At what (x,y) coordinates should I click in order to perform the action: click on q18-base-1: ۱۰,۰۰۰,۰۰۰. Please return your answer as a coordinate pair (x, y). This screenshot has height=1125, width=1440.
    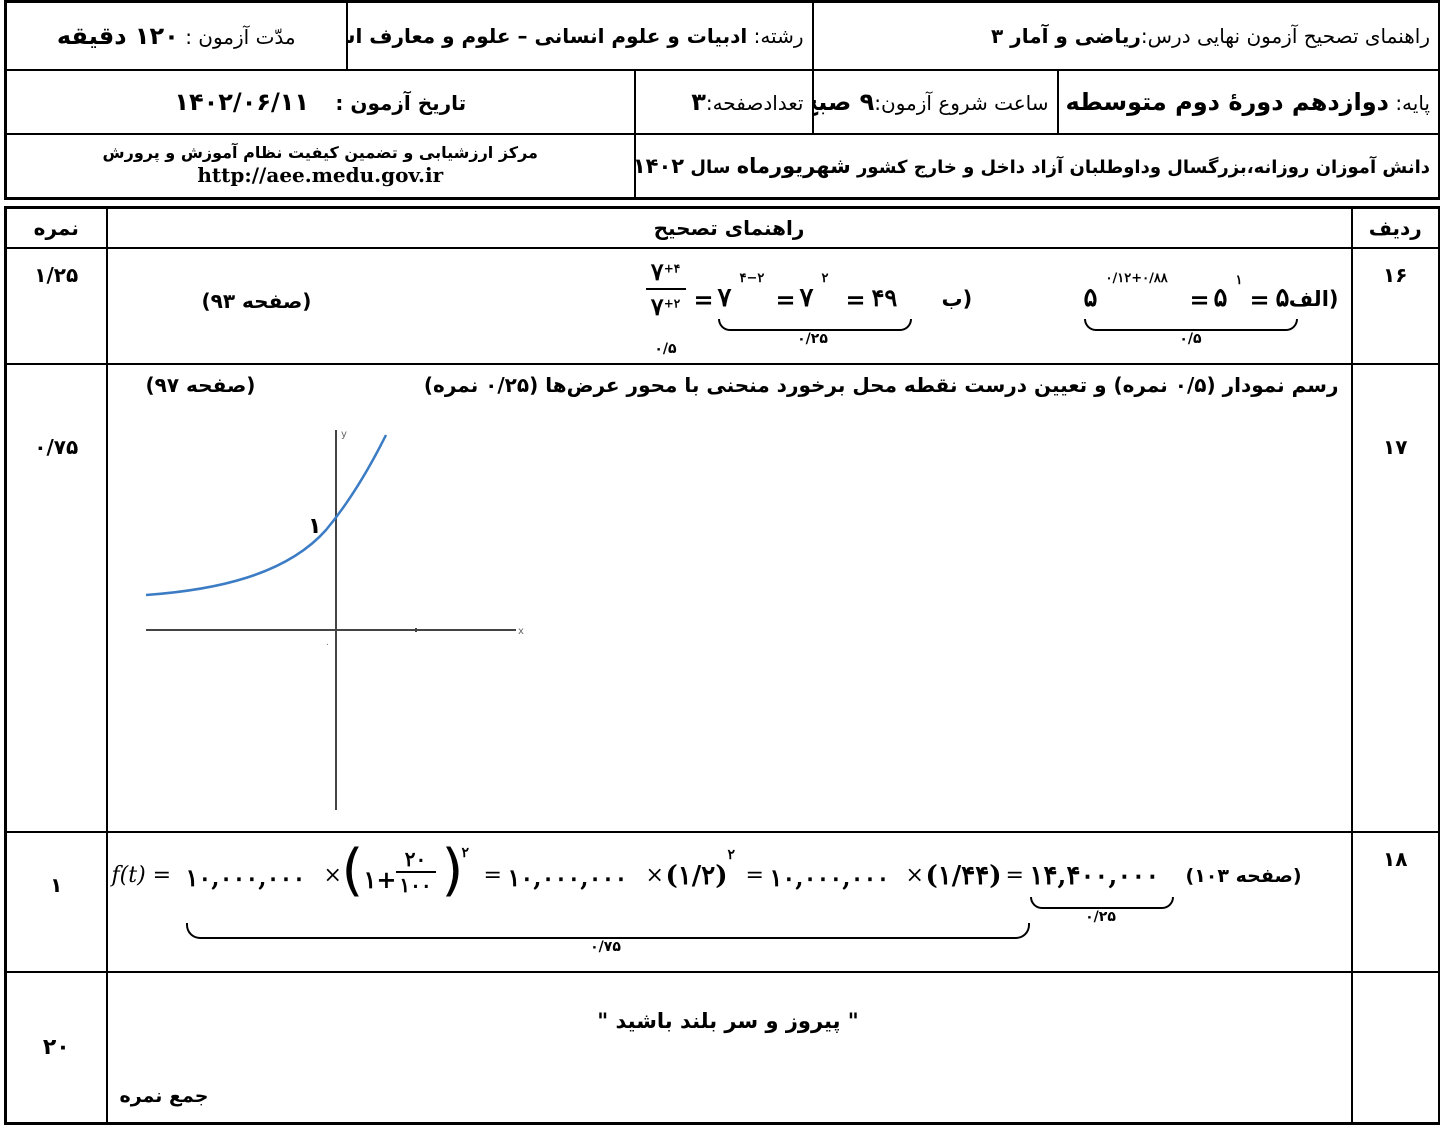
    Looking at the image, I should click on (245, 877).